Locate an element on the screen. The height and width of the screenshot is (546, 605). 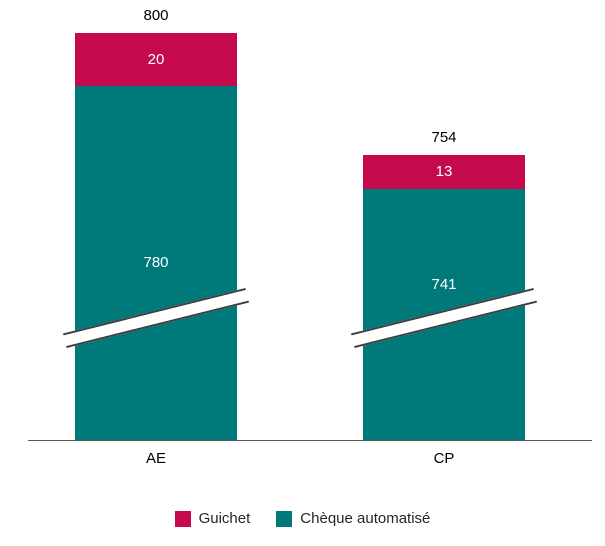
segment-value-cheque-automatise-cp: 741 is located at coordinates (444, 284).